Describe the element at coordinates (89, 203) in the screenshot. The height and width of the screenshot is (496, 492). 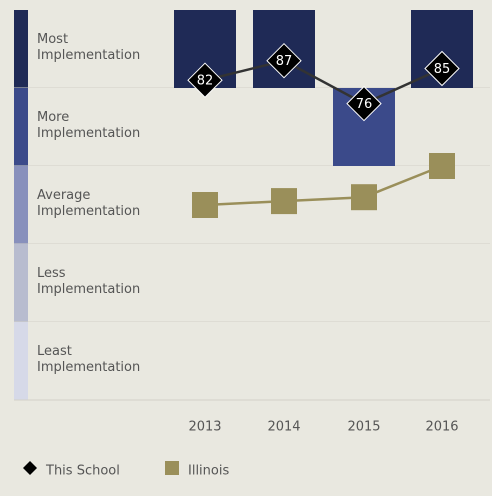
I see `band-label: Average Implementation` at that location.